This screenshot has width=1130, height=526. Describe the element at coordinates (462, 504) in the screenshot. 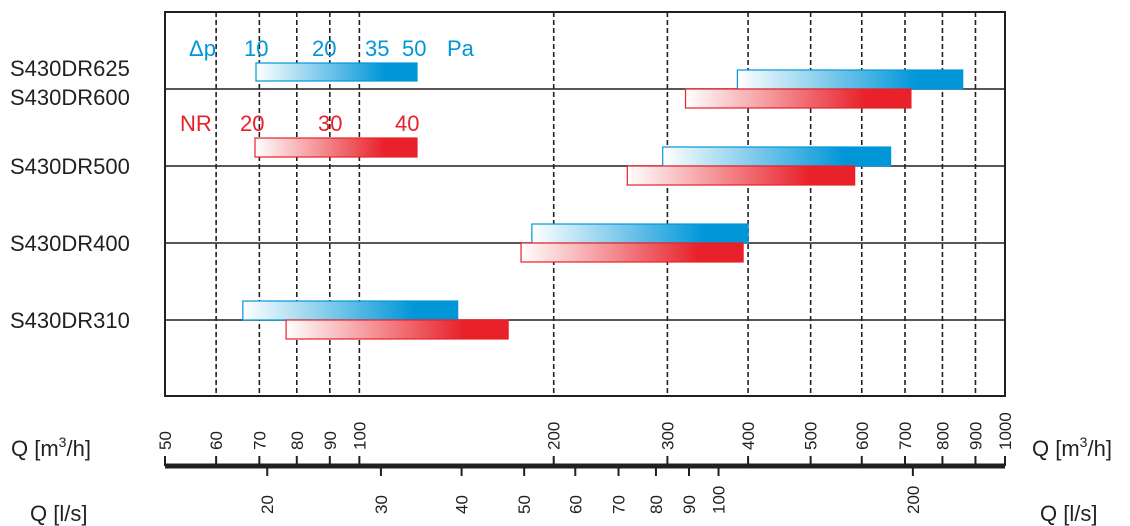

I see `ls-tick-label: 40` at that location.